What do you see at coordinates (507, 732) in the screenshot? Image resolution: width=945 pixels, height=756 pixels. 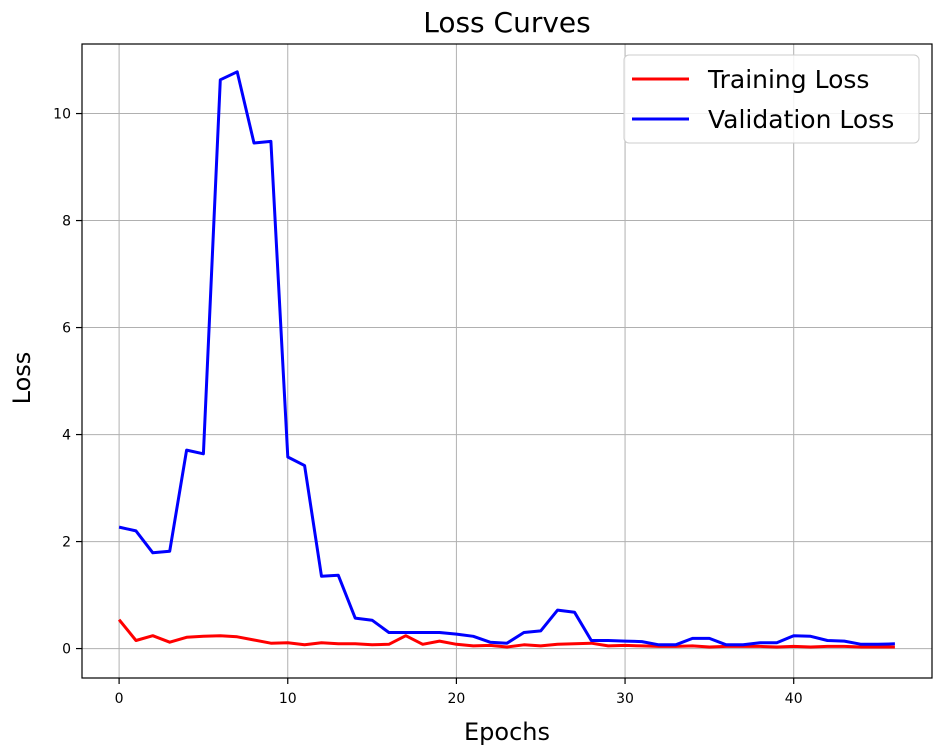 I see `x-axis-title: Epochs` at bounding box center [507, 732].